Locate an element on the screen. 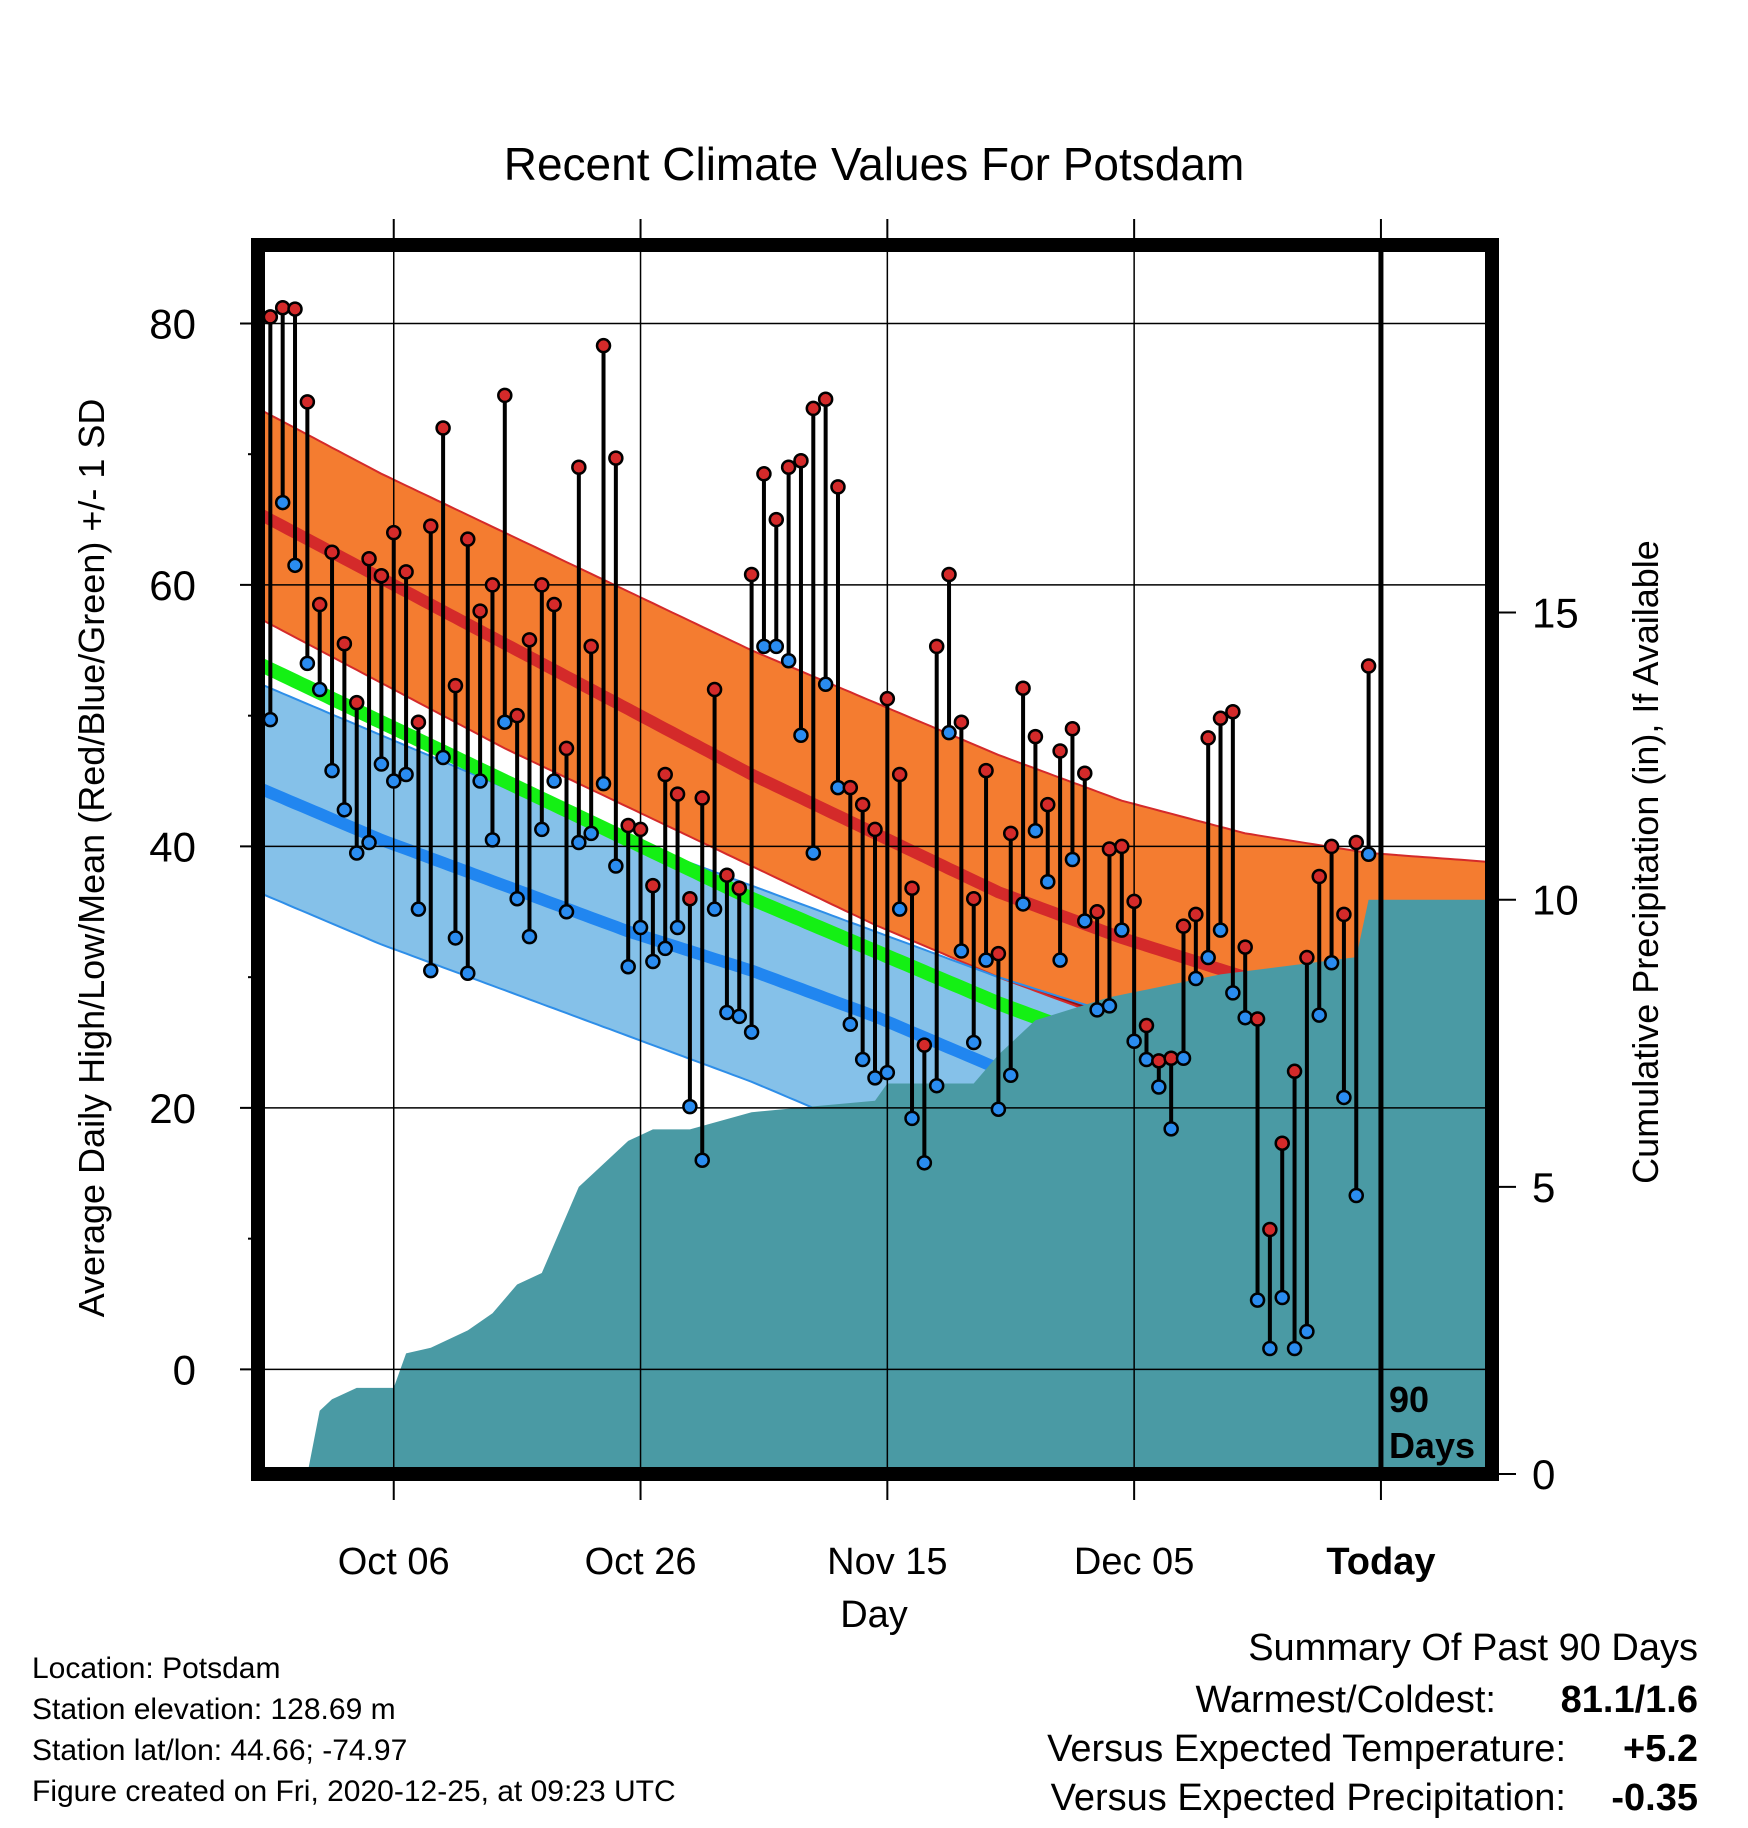 This screenshot has height=1828, width=1748. location-text: Location: Potsdam is located at coordinates (156, 1668).